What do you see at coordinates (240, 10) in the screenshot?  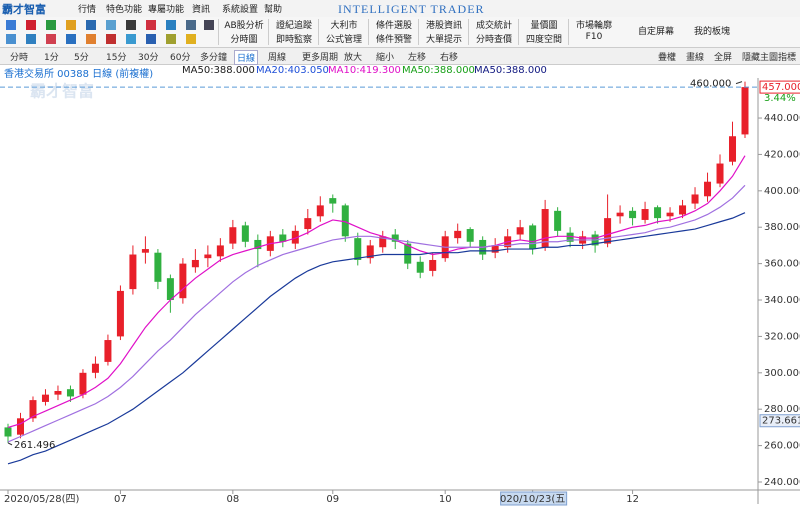 I see `menu-item: 系統設置` at bounding box center [240, 10].